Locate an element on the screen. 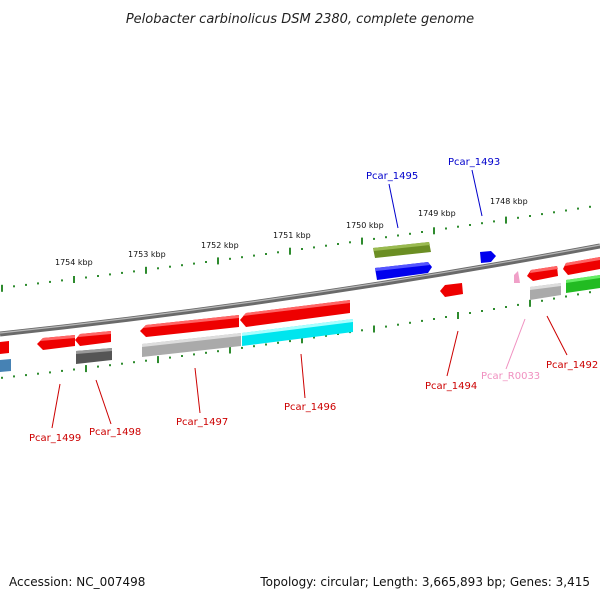 The height and width of the screenshot is (600, 600). gene-label-pcar-1494: Pcar_1494 is located at coordinates (451, 386).